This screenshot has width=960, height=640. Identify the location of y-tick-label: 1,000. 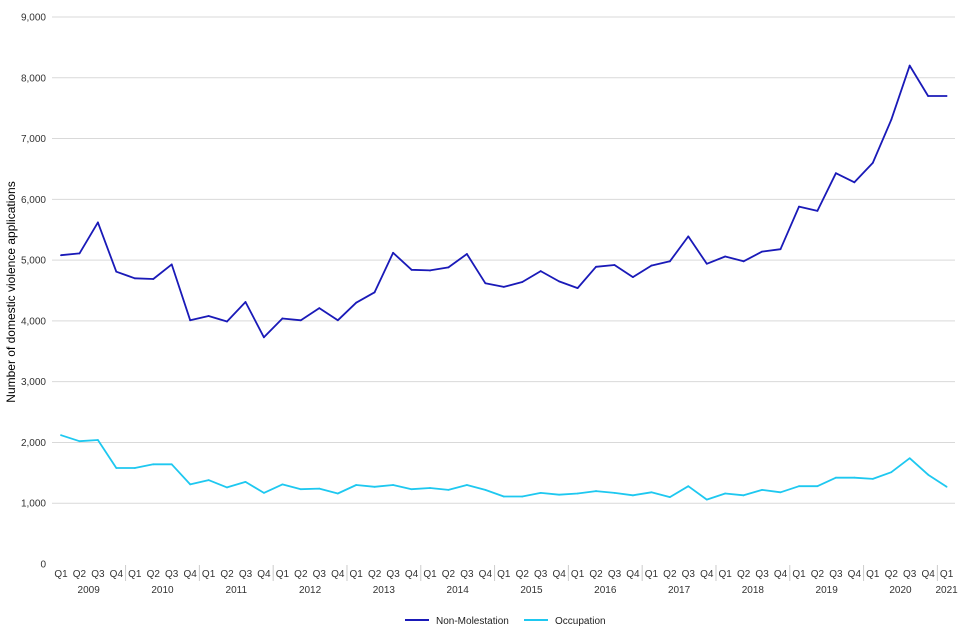
(33, 504).